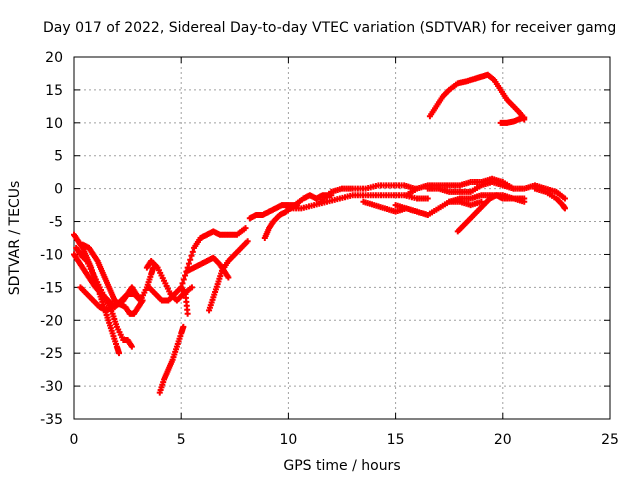  Describe the element at coordinates (15, 238) in the screenshot. I see `y-axis-title: SDTVAR / TECUs` at that location.